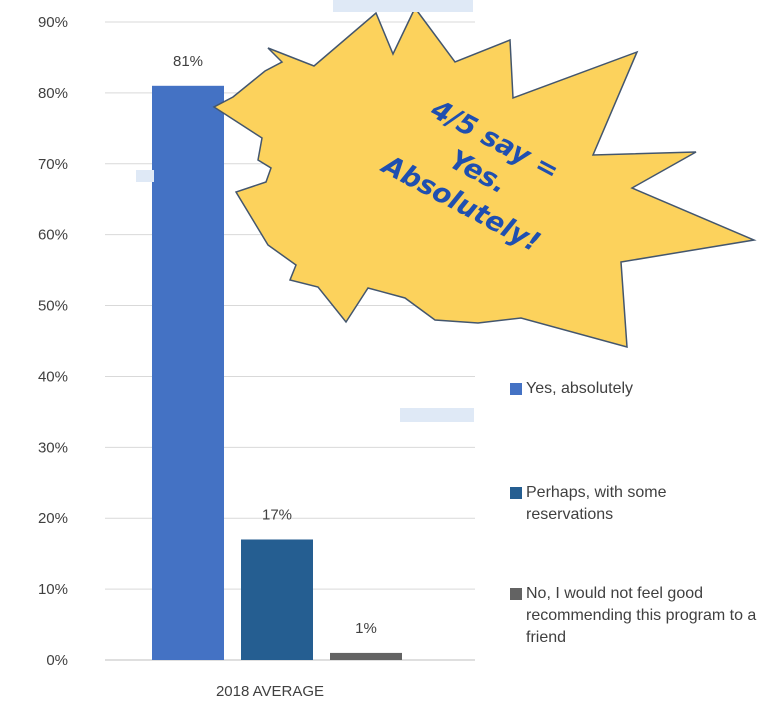  What do you see at coordinates (277, 514) in the screenshot?
I see `data-label-1: 17%` at bounding box center [277, 514].